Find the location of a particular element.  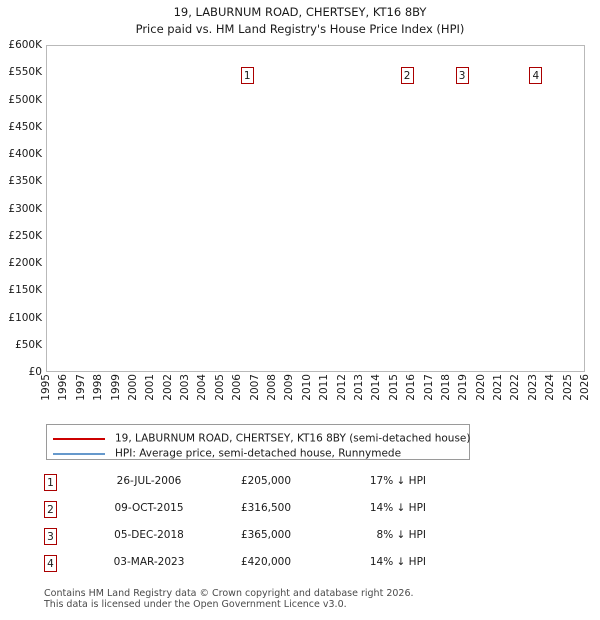

x-axis-tick-label: 2018 is located at coordinates (445, 387).